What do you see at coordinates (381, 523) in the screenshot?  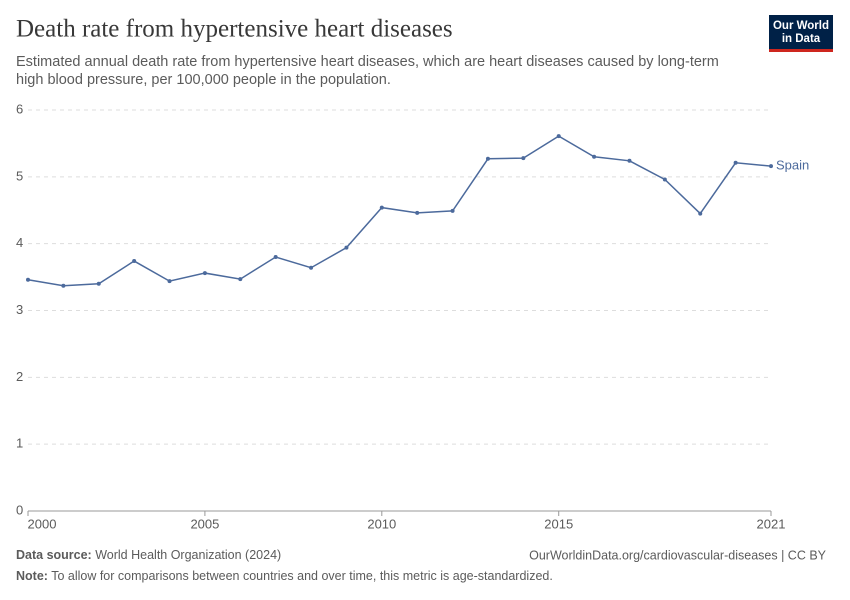 I see `x-tick-label: 2010` at bounding box center [381, 523].